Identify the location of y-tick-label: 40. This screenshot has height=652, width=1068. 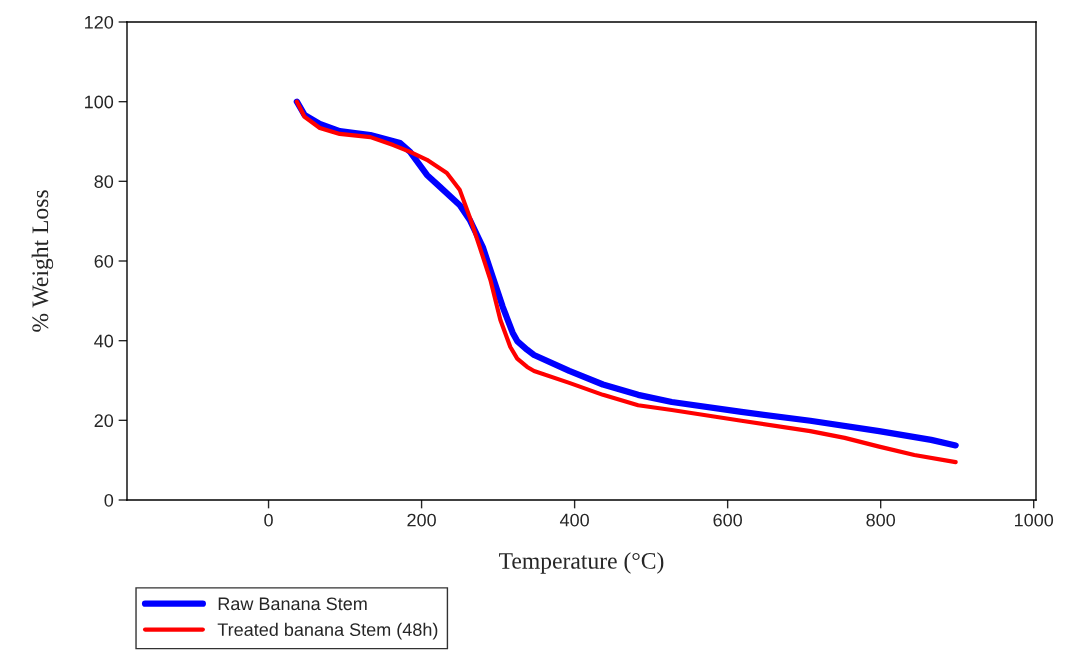
(104, 341).